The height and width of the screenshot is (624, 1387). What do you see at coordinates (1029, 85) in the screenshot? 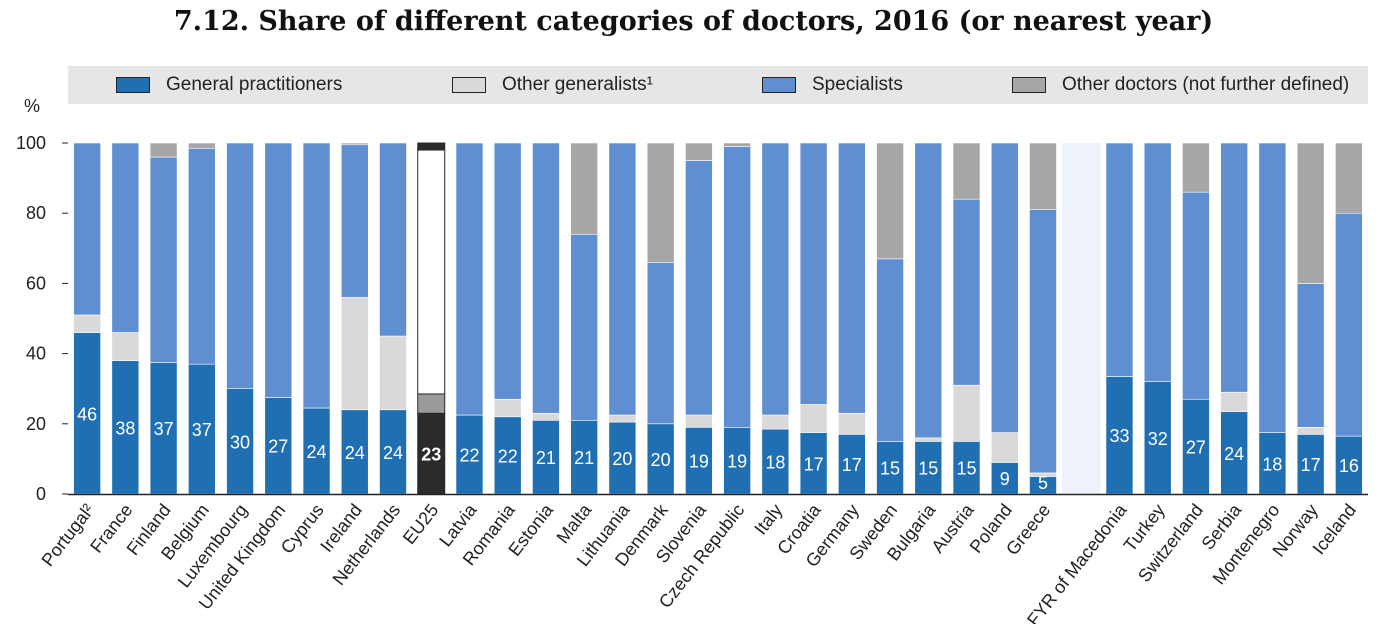
I see `legend-swatch-other-doctors` at bounding box center [1029, 85].